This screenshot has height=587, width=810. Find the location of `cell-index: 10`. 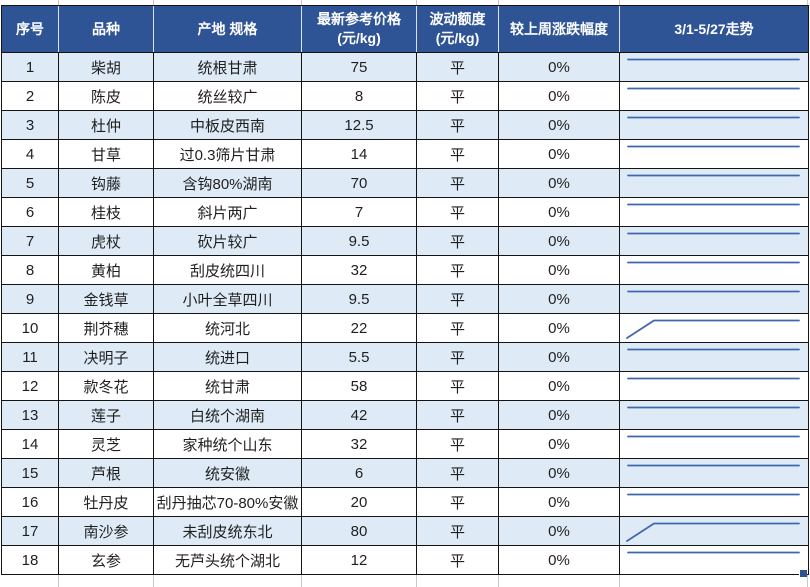

cell-index: 10 is located at coordinates (30, 328).